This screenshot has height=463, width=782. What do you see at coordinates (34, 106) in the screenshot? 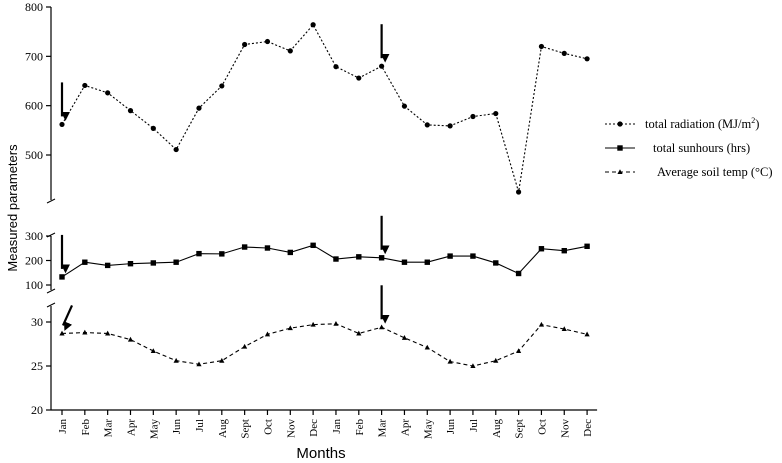
I see `y-tick-label: 600` at bounding box center [34, 106].